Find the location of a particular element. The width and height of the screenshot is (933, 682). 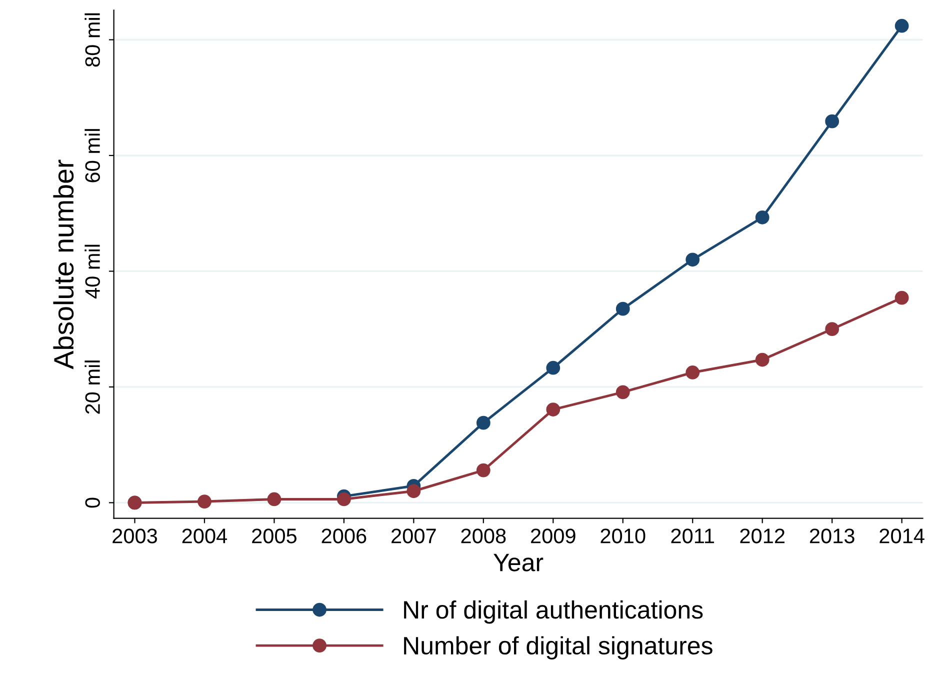

y-tick-label: 40 mil is located at coordinates (92, 271).